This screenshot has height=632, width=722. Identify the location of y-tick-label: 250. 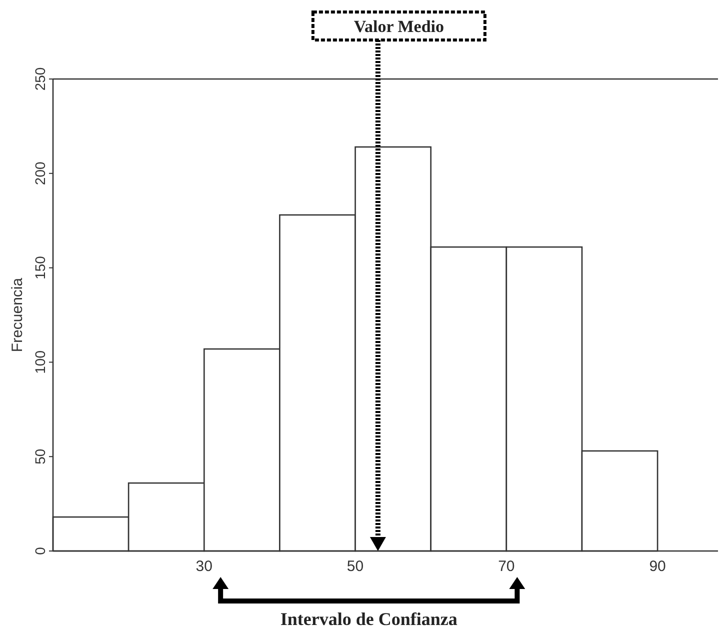
(40, 79).